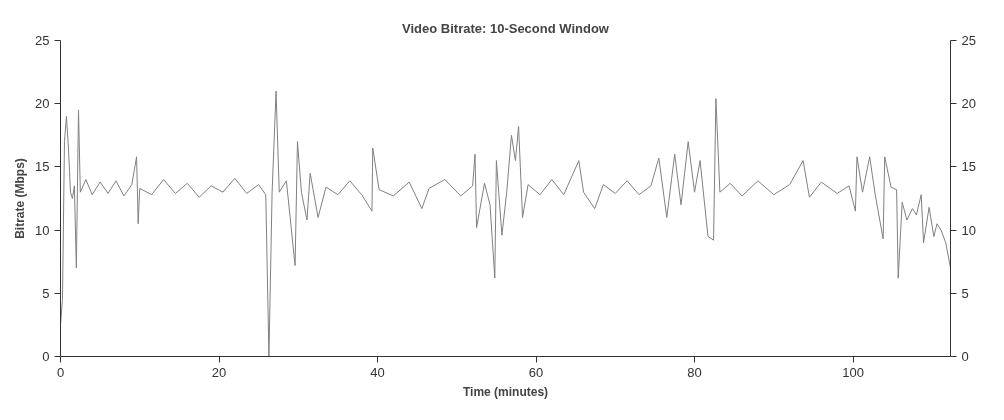 This screenshot has height=420, width=1004. I want to click on y-tick-label: 15, so click(42, 167).